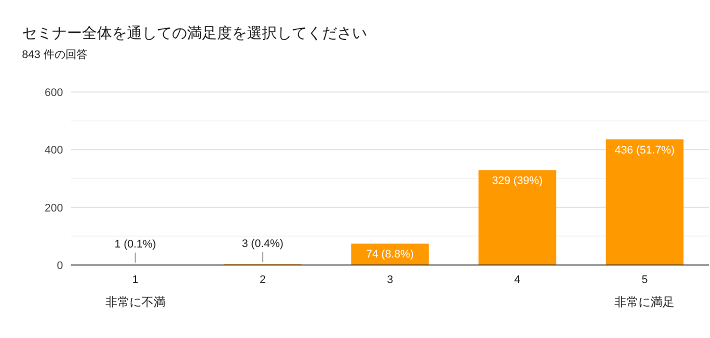 This screenshot has width=710, height=338. Describe the element at coordinates (644, 150) in the screenshot. I see `data-label: 436 (51.7%)` at that location.